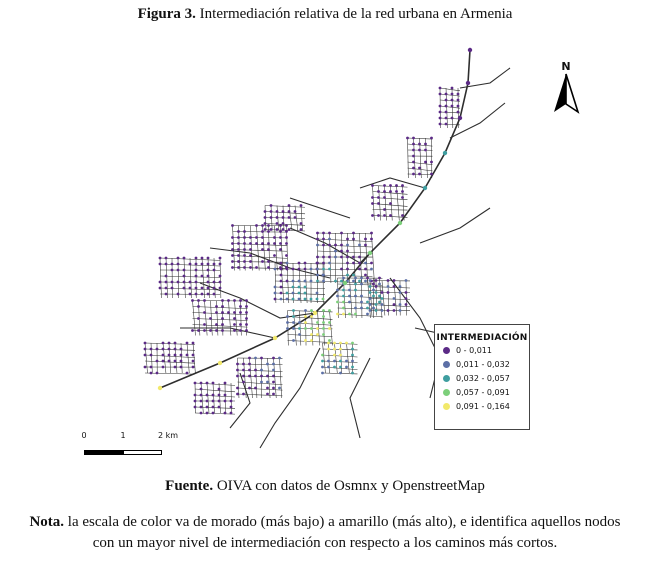 This screenshot has height=567, width=650. What do you see at coordinates (360, 398) in the screenshot?
I see `branch-road` at bounding box center [360, 398].